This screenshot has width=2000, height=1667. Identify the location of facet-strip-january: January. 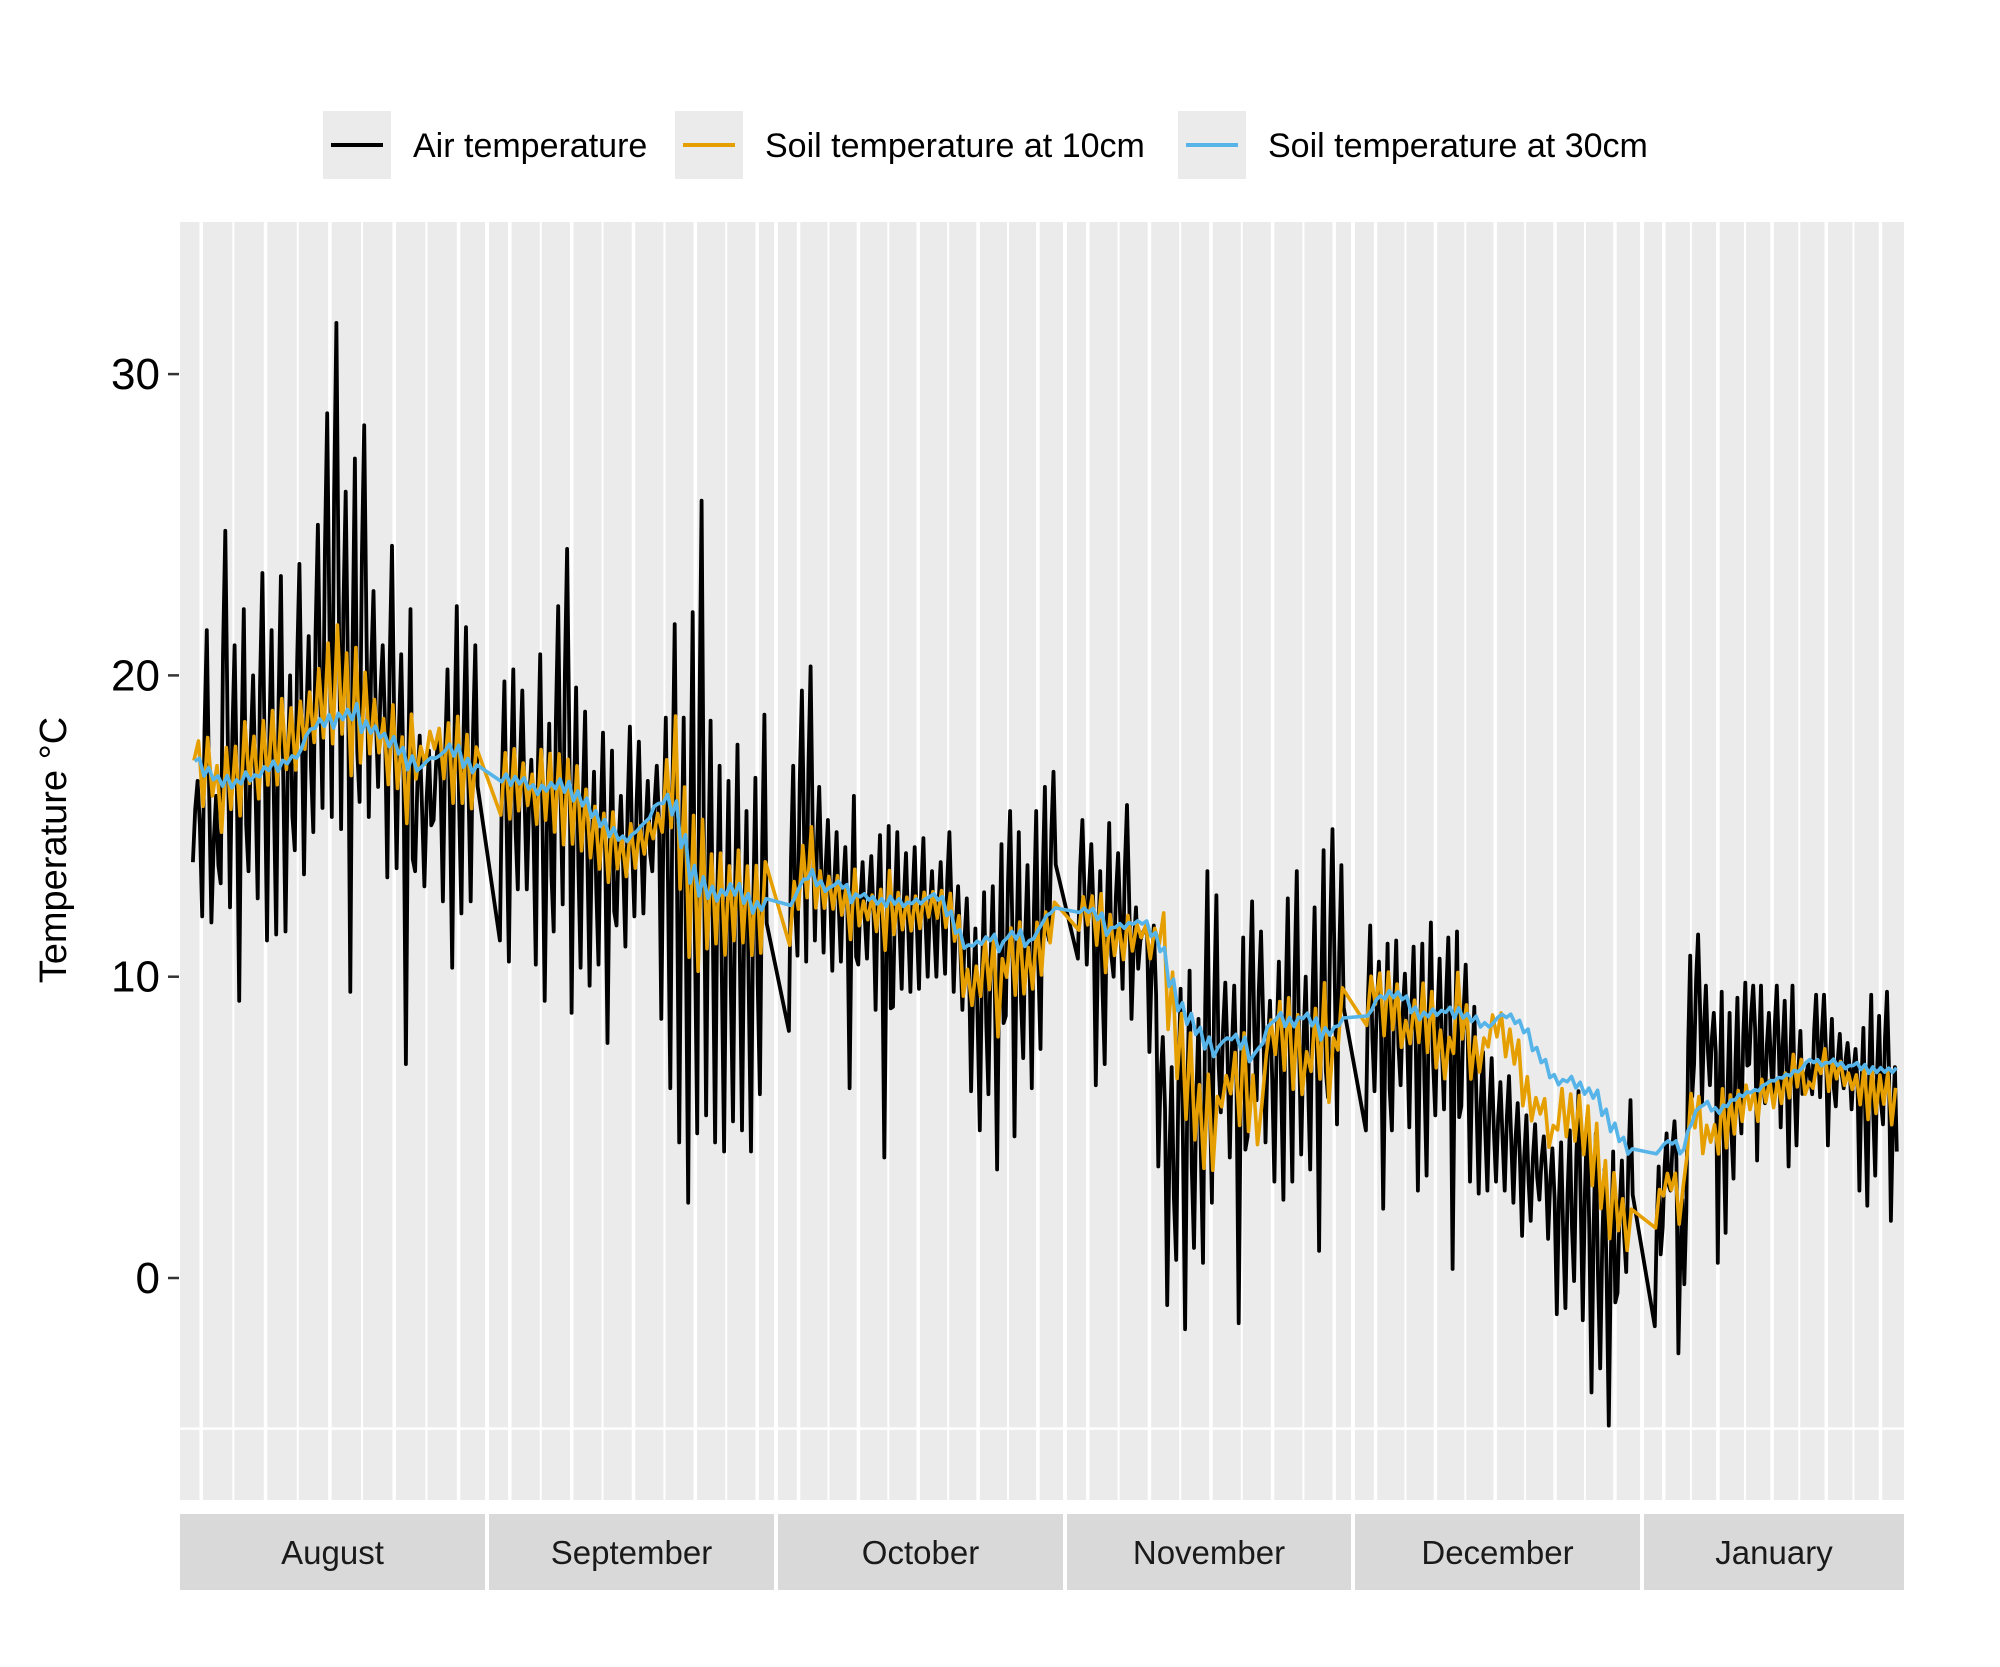
(1774, 1552).